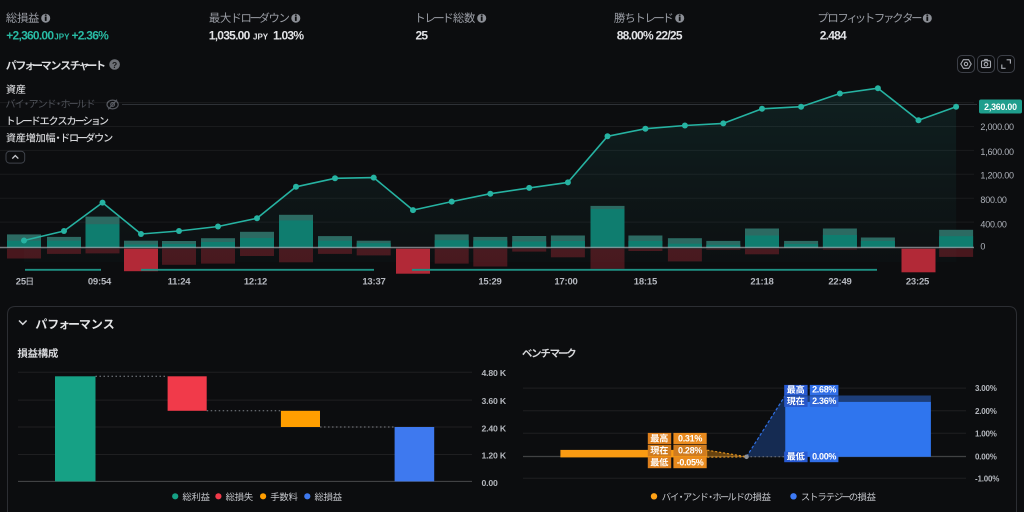  What do you see at coordinates (993, 200) in the screenshot?
I see `svg-text: 800.00` at bounding box center [993, 200].